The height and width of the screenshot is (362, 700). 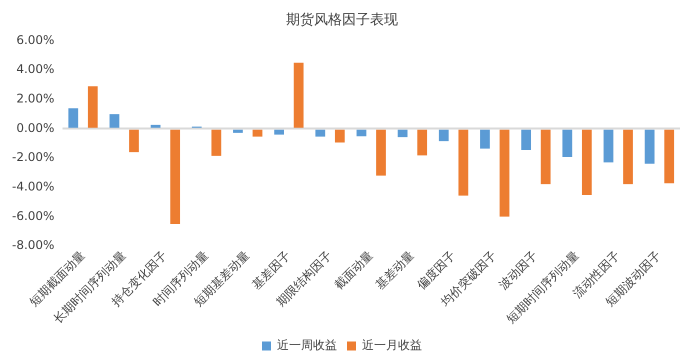 I want to click on y-tick-label: -4.00%, so click(x=33, y=186).